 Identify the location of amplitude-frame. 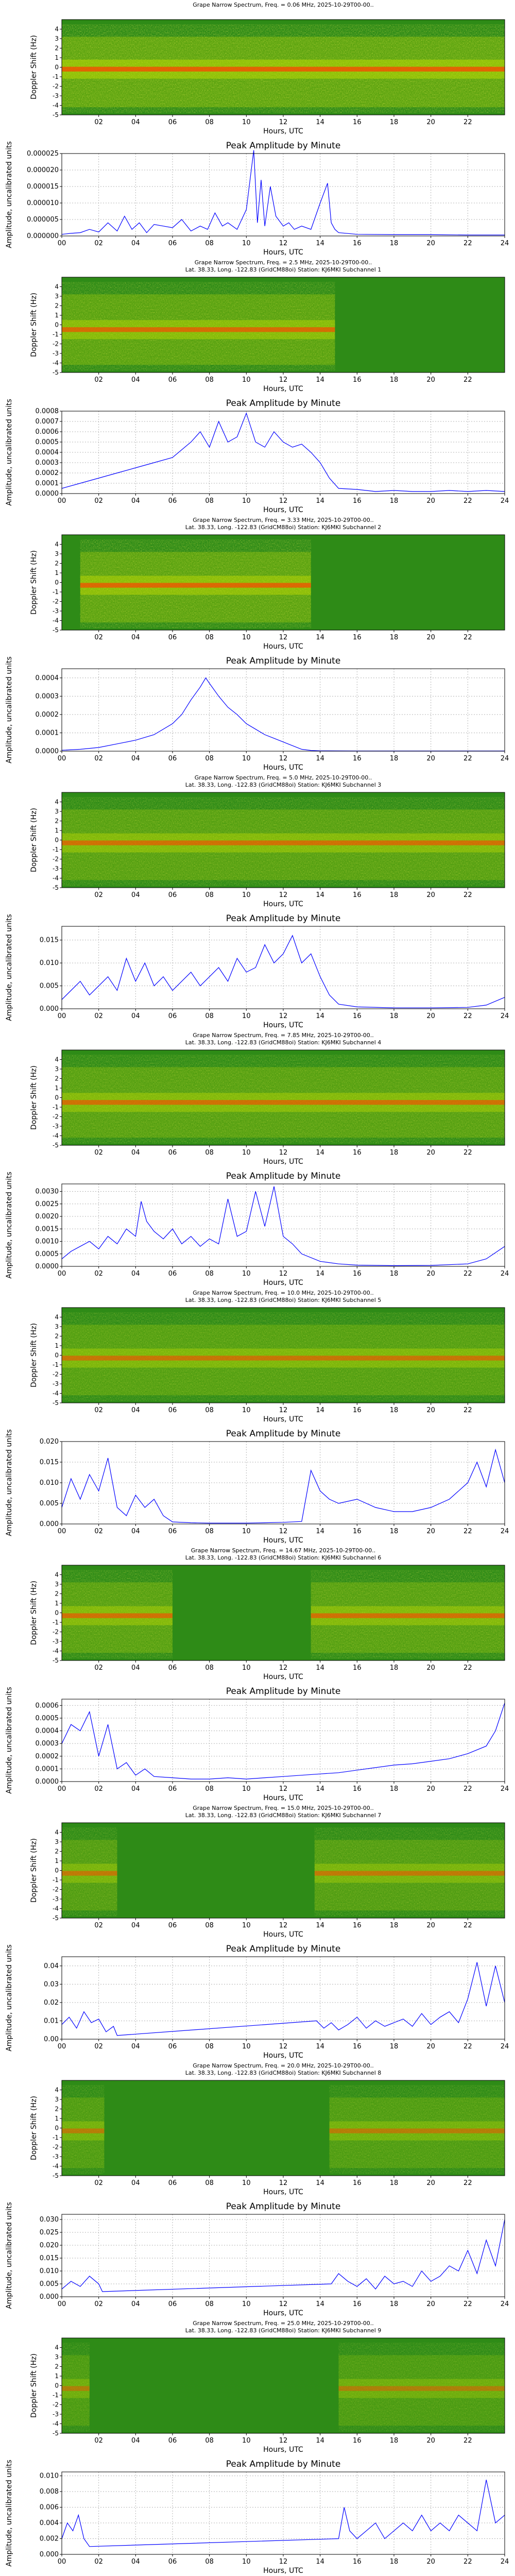
(283, 2513).